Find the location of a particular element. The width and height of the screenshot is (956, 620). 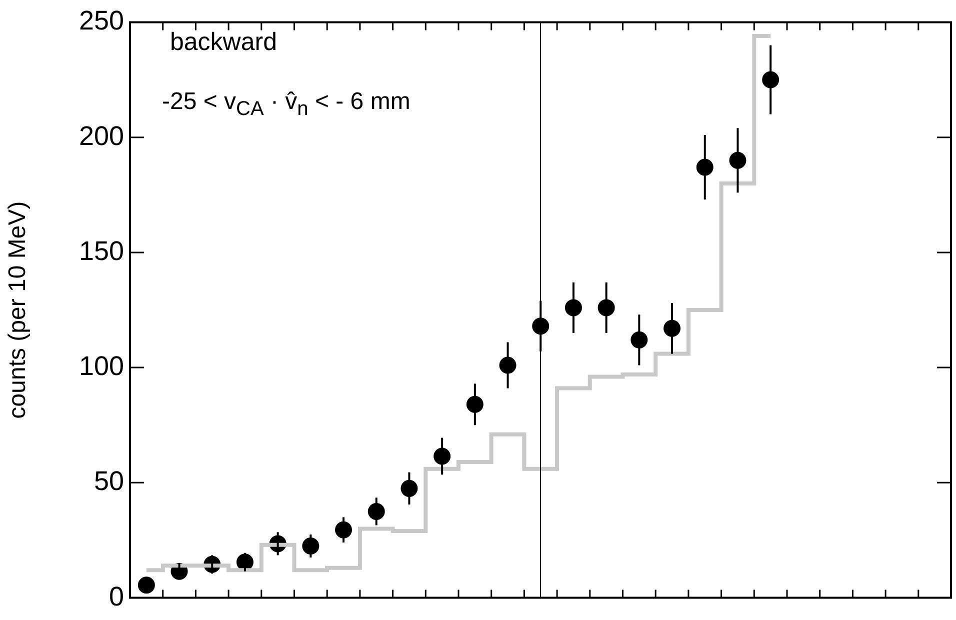

annotation: -25 < v$_{CA}$ · v̂$_{n}$ < - 6 mm is located at coordinates (286, 104).